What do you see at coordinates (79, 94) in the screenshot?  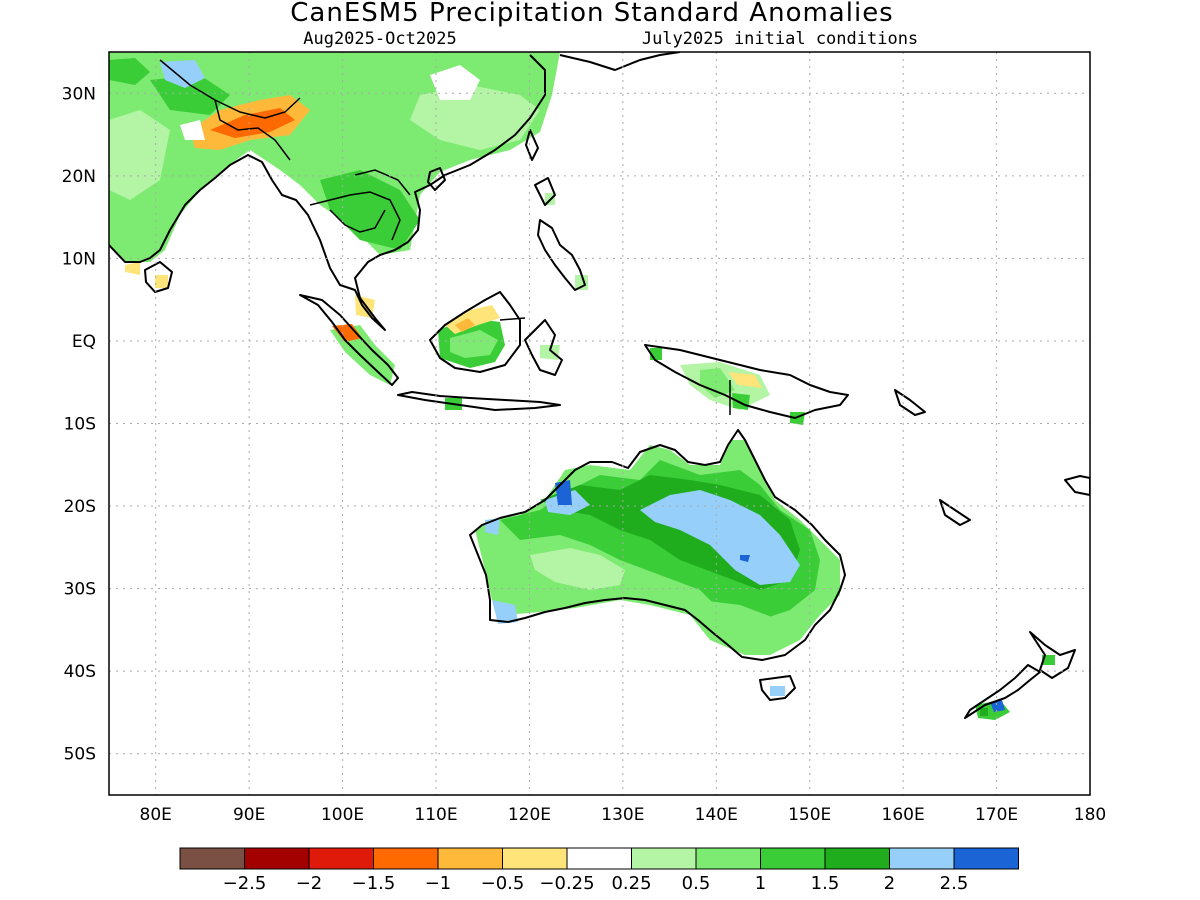 I see `latitude-tick-label: 30N` at bounding box center [79, 94].